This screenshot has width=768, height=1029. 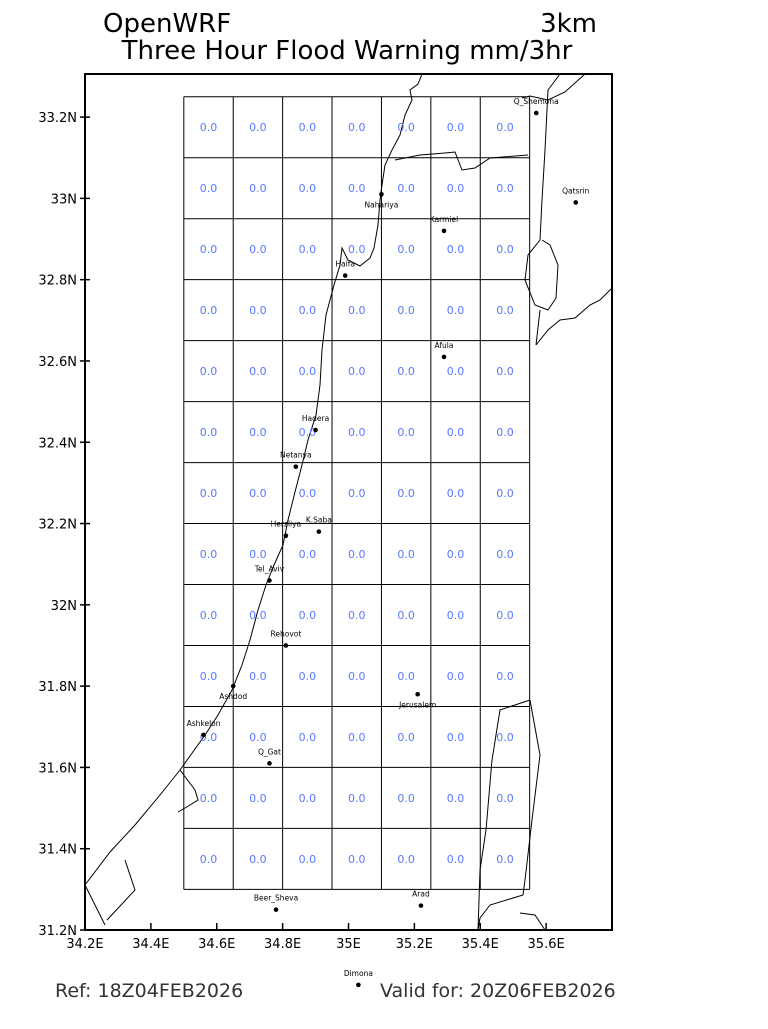 What do you see at coordinates (57, 687) in the screenshot?
I see `y-tick-label: 31.8N` at bounding box center [57, 687].